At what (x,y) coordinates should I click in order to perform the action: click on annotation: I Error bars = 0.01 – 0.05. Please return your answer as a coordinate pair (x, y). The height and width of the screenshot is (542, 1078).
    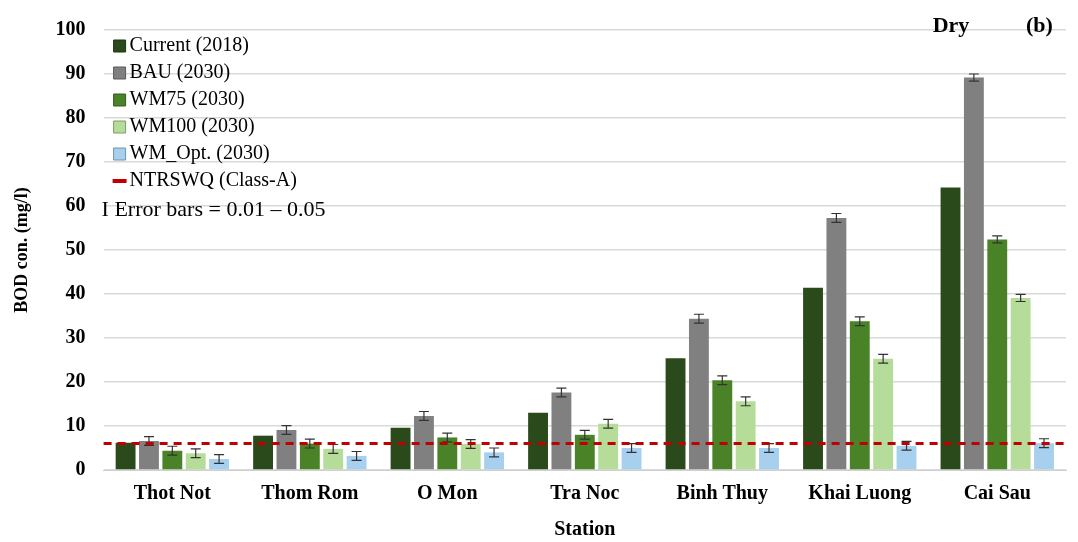
    Looking at the image, I should click on (213, 208).